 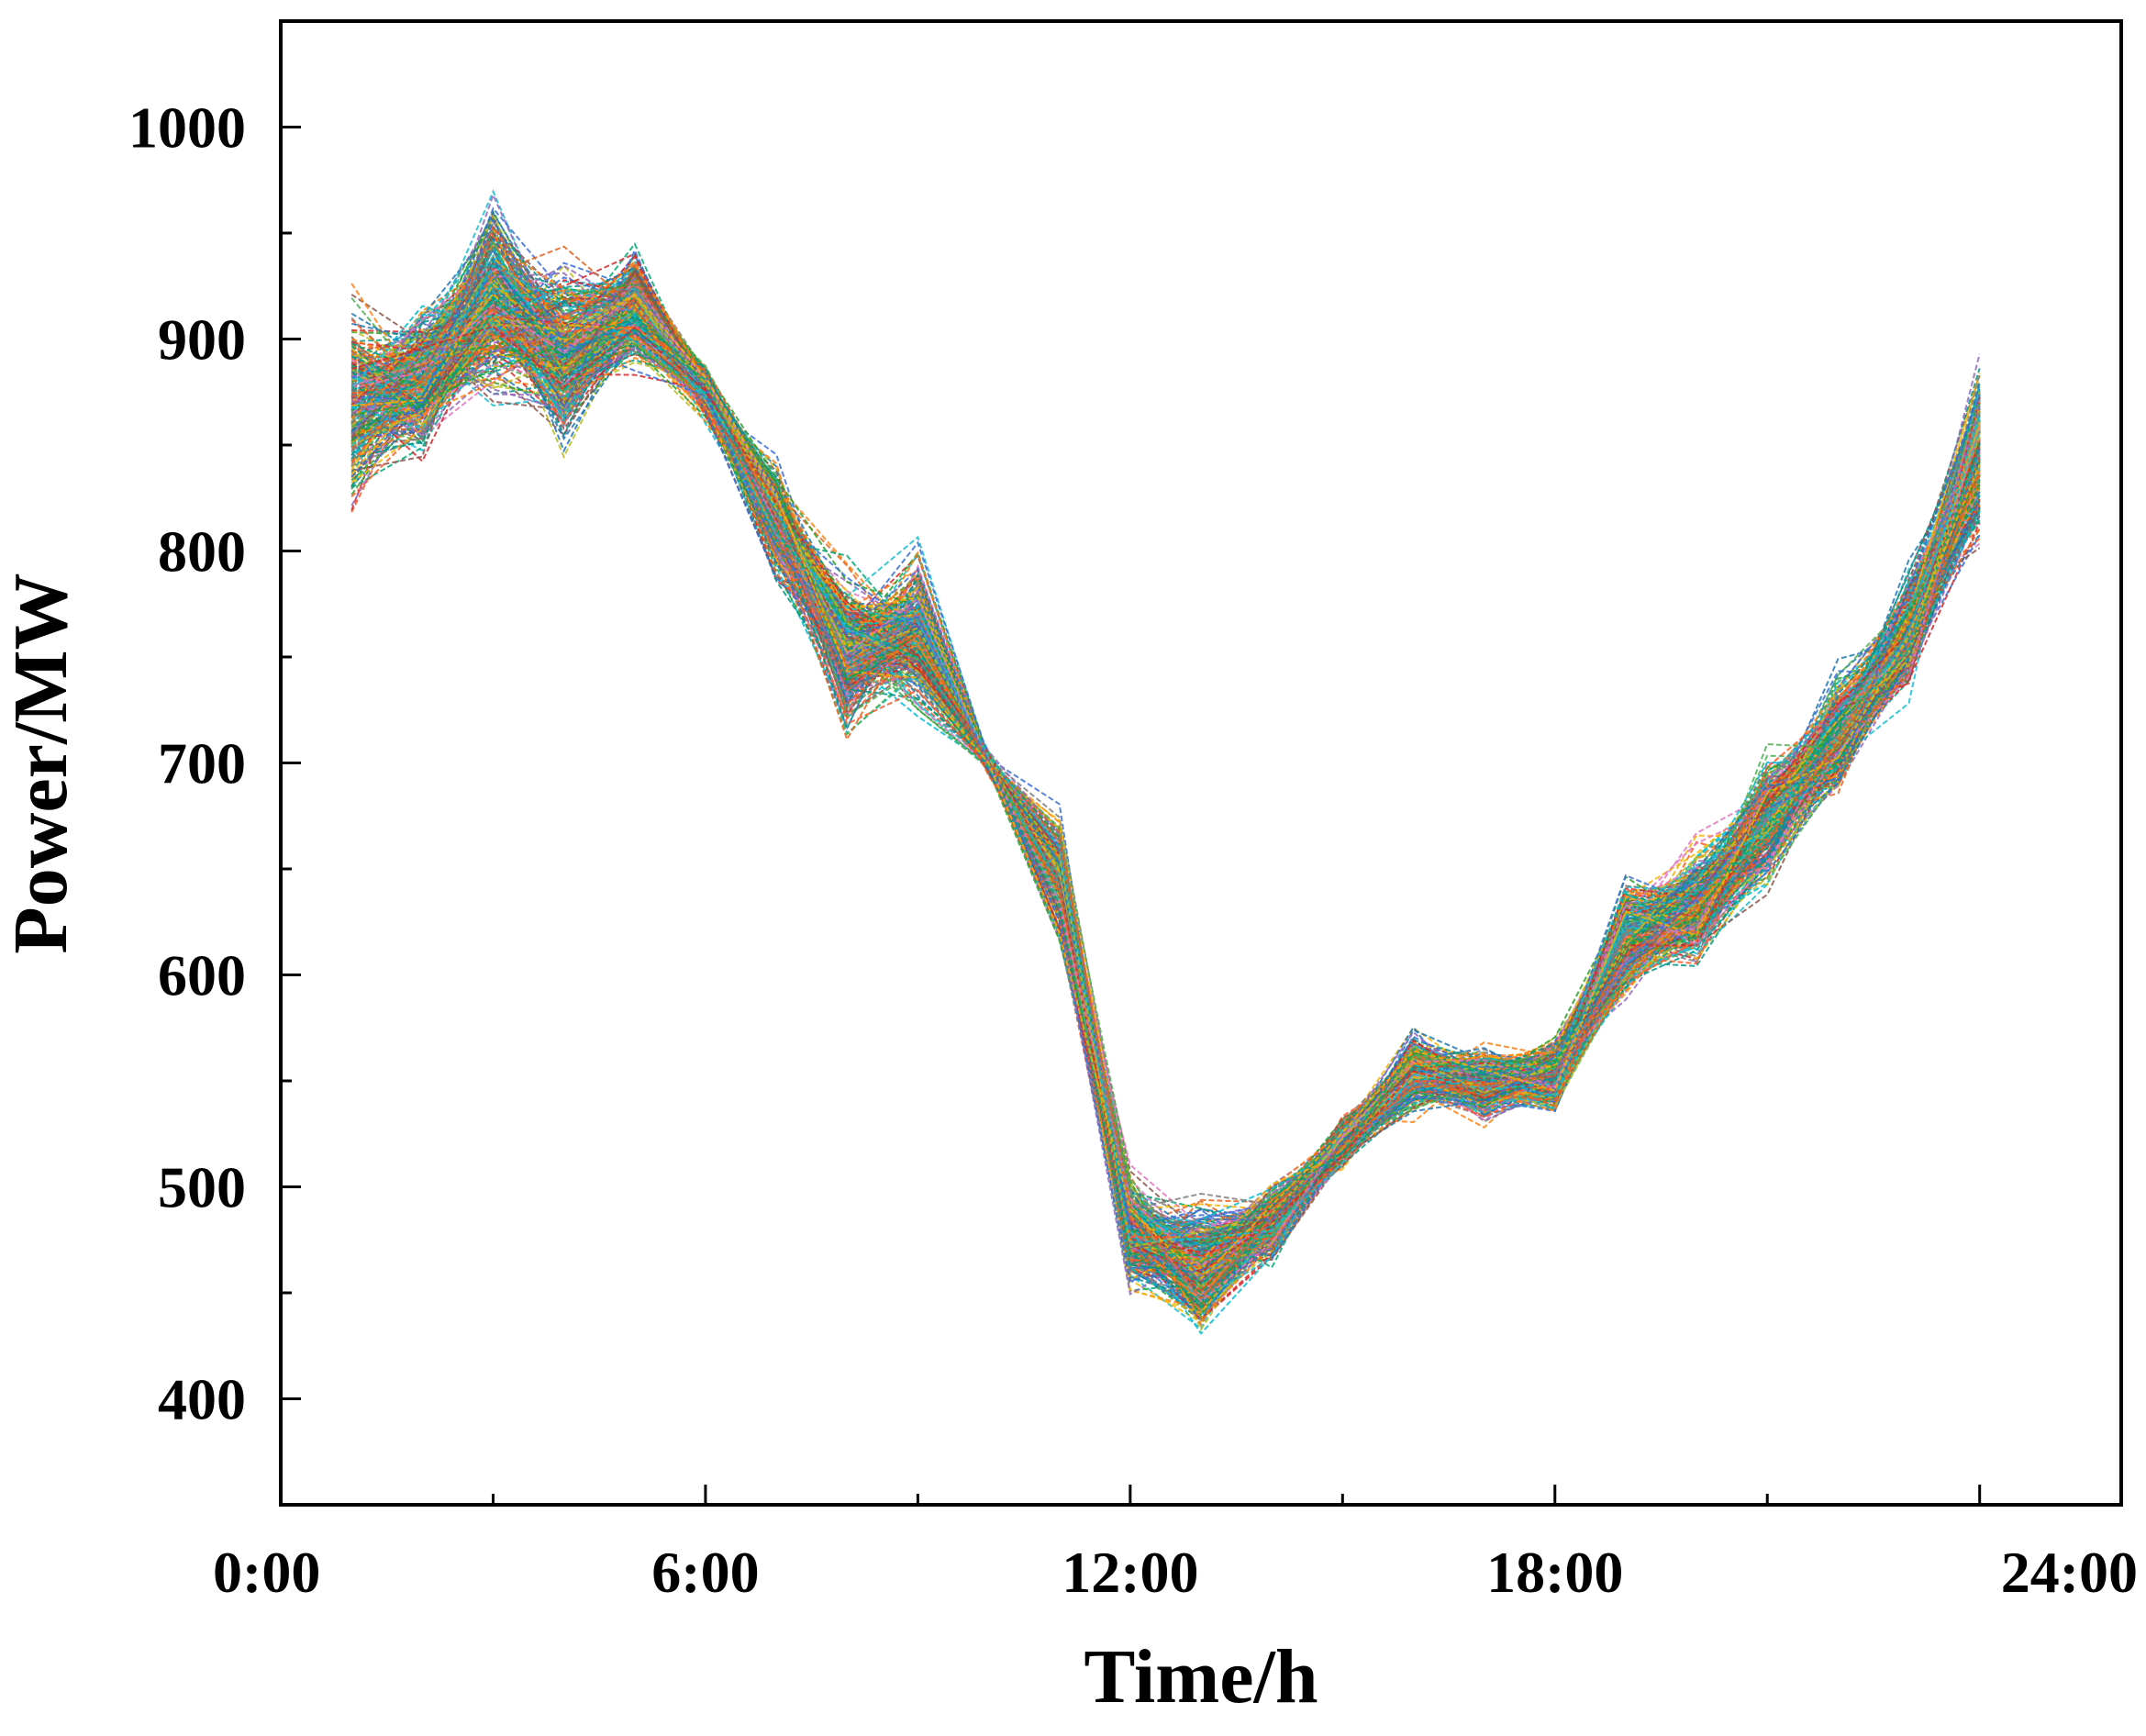 I want to click on x-tick-labels: 0:00 6:00 12:00 18:00 24:00, so click(x=1175, y=1573).